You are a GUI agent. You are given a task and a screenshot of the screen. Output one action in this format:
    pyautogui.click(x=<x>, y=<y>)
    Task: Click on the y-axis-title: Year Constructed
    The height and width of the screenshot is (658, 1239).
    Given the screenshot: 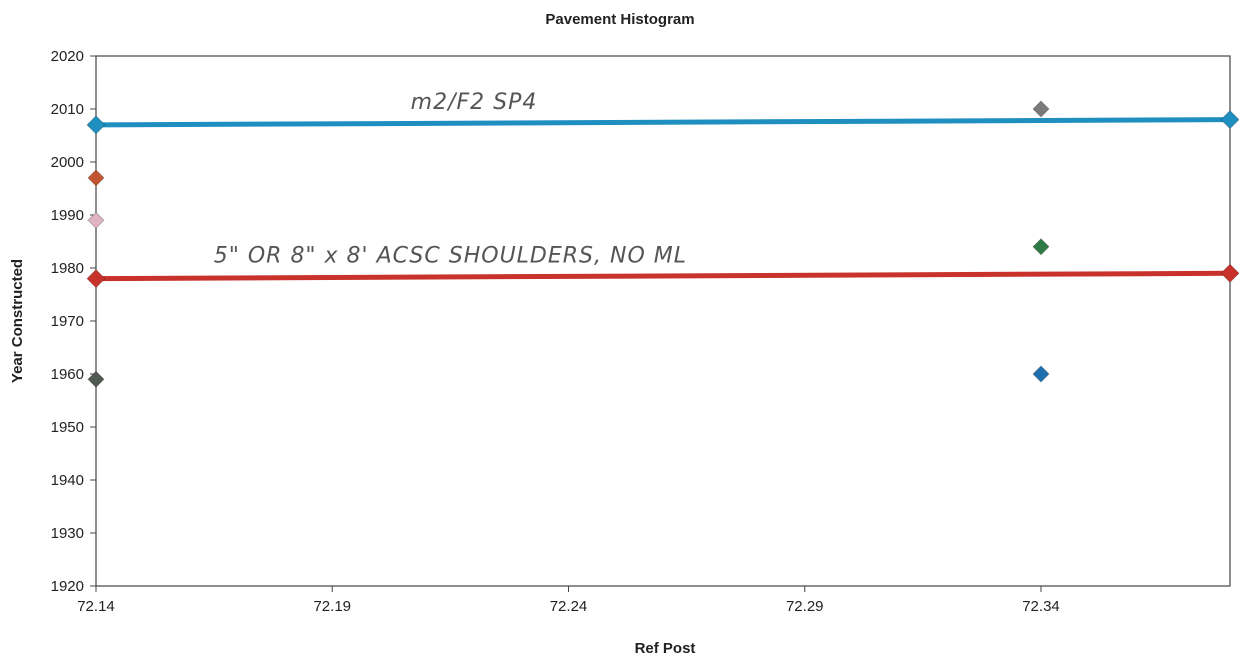 What is the action you would take?
    pyautogui.click(x=17, y=321)
    